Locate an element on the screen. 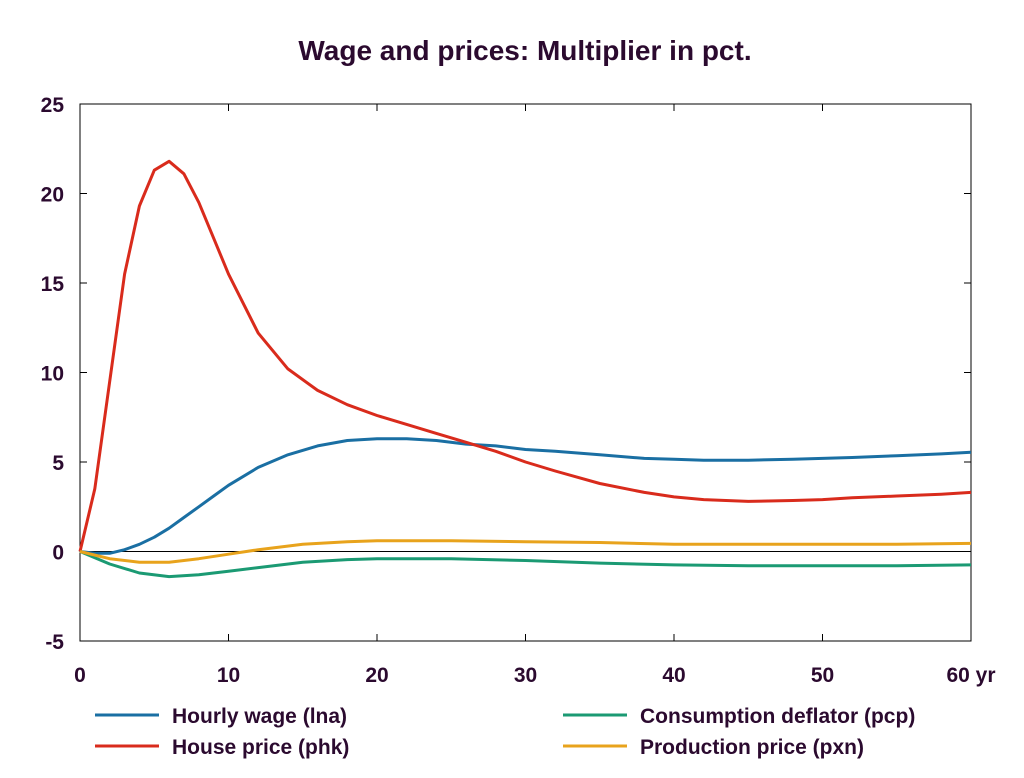 This screenshot has height=778, width=1024. y-tick-label: 15 is located at coordinates (53, 284).